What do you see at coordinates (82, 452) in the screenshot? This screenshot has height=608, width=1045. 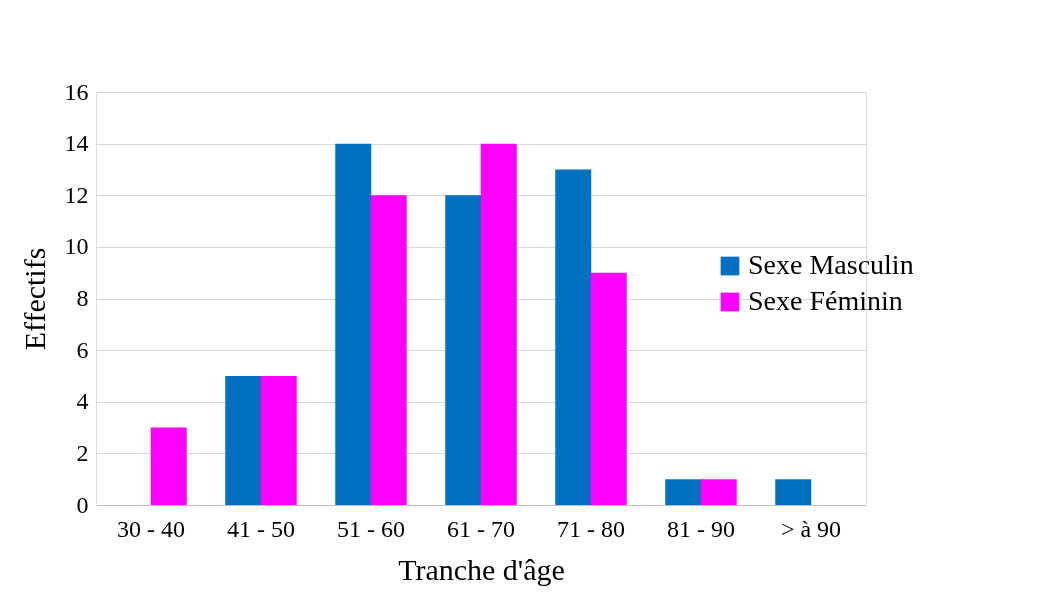 I see `y-tick-label: 2` at bounding box center [82, 452].